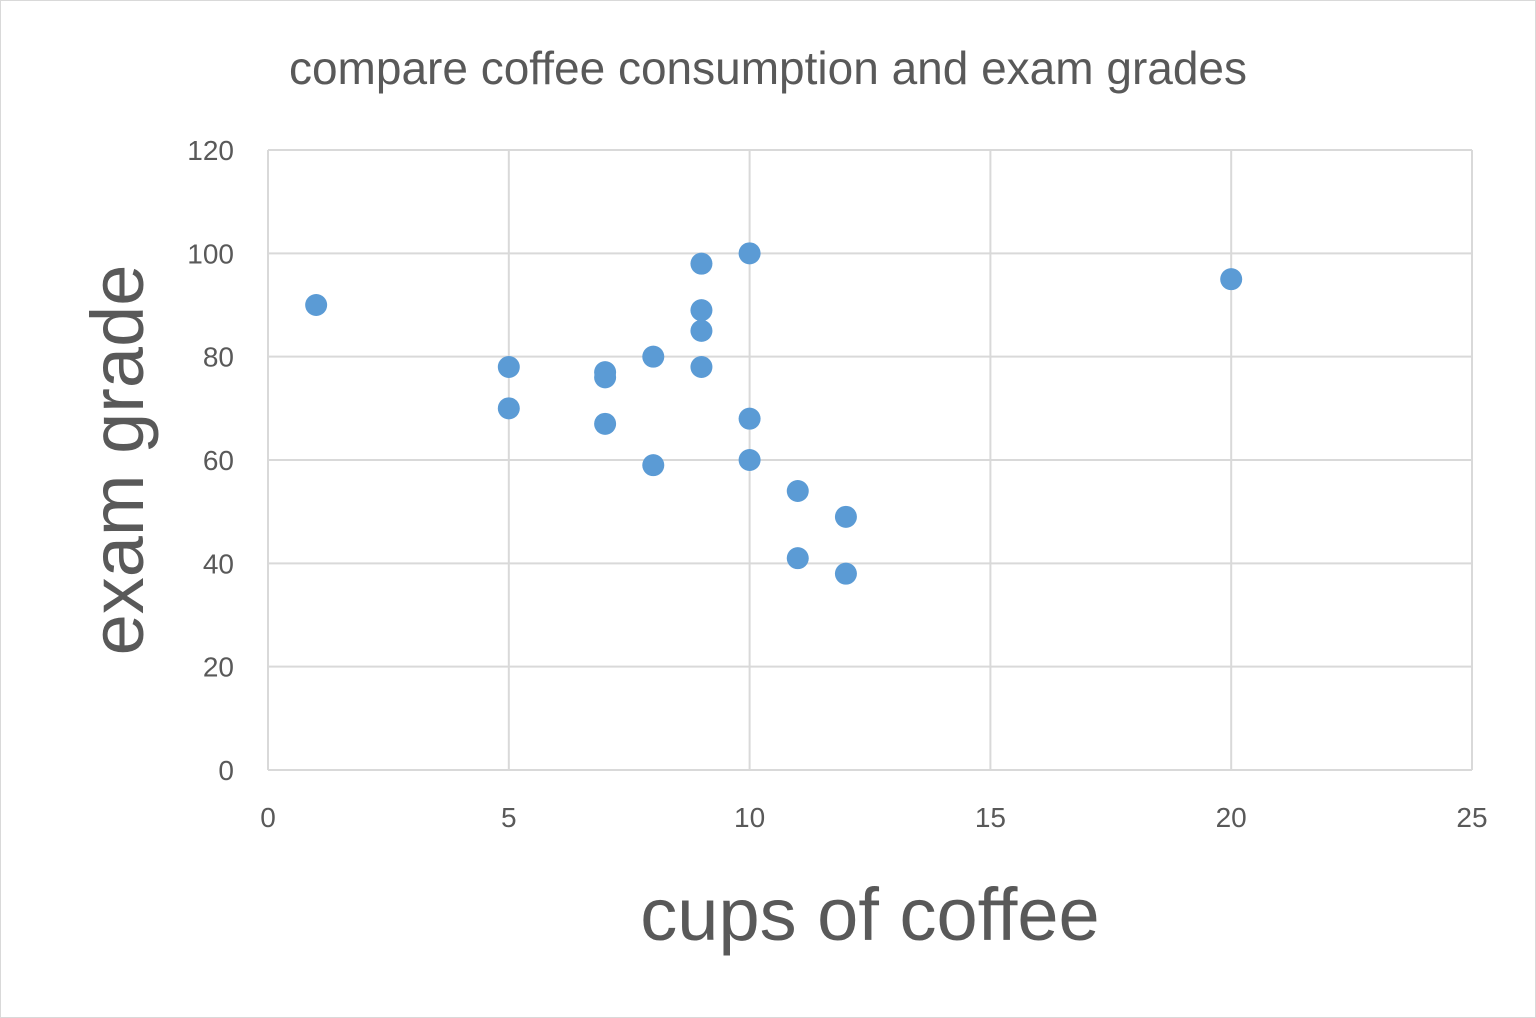  Describe the element at coordinates (218, 563) in the screenshot. I see `y-tick-label: 40` at that location.